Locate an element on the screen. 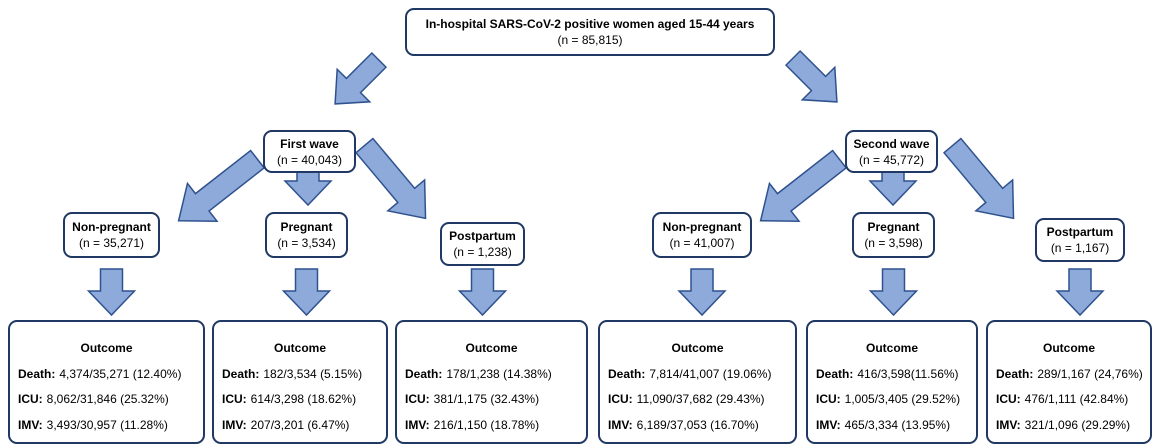 The height and width of the screenshot is (444, 1156). group-box: Non-pregnant (n = 41,007) is located at coordinates (702, 235).